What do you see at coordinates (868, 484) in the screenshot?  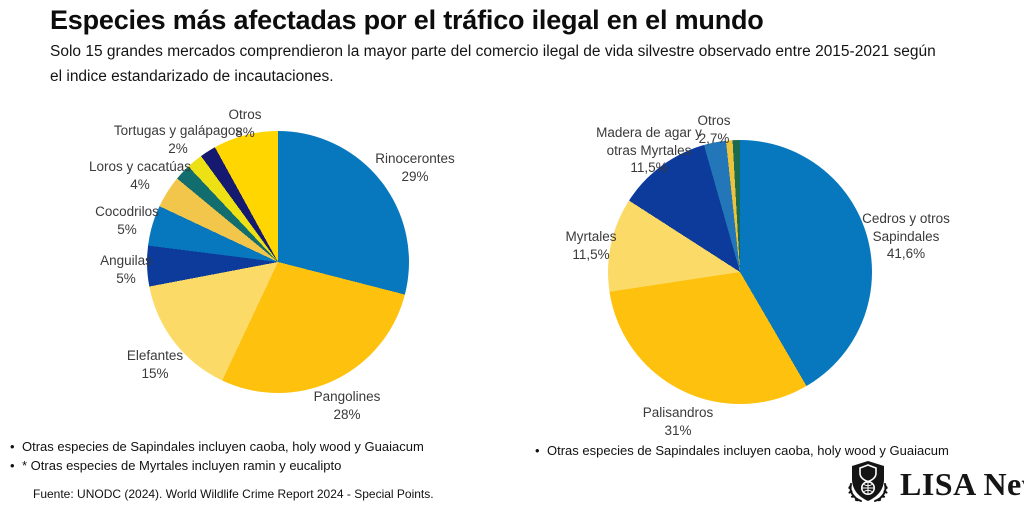 I see `shield-laurel-icon` at bounding box center [868, 484].